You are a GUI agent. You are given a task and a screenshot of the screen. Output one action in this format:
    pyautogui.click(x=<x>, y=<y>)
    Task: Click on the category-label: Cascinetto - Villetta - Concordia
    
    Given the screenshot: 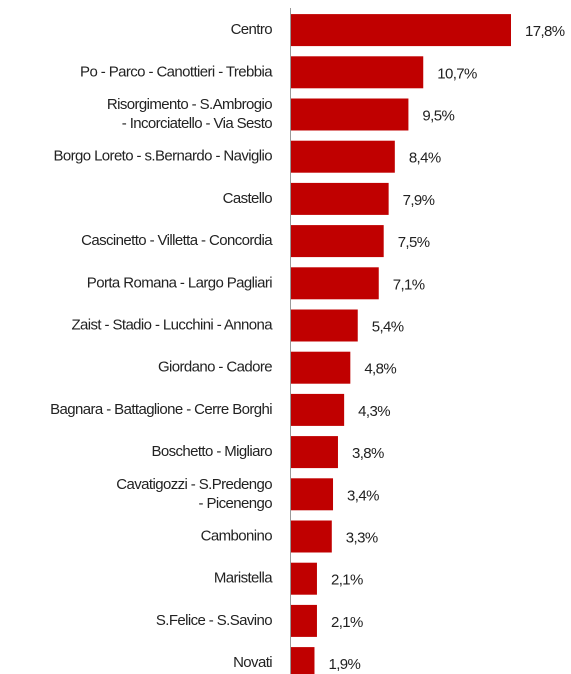 What is the action you would take?
    pyautogui.click(x=177, y=240)
    